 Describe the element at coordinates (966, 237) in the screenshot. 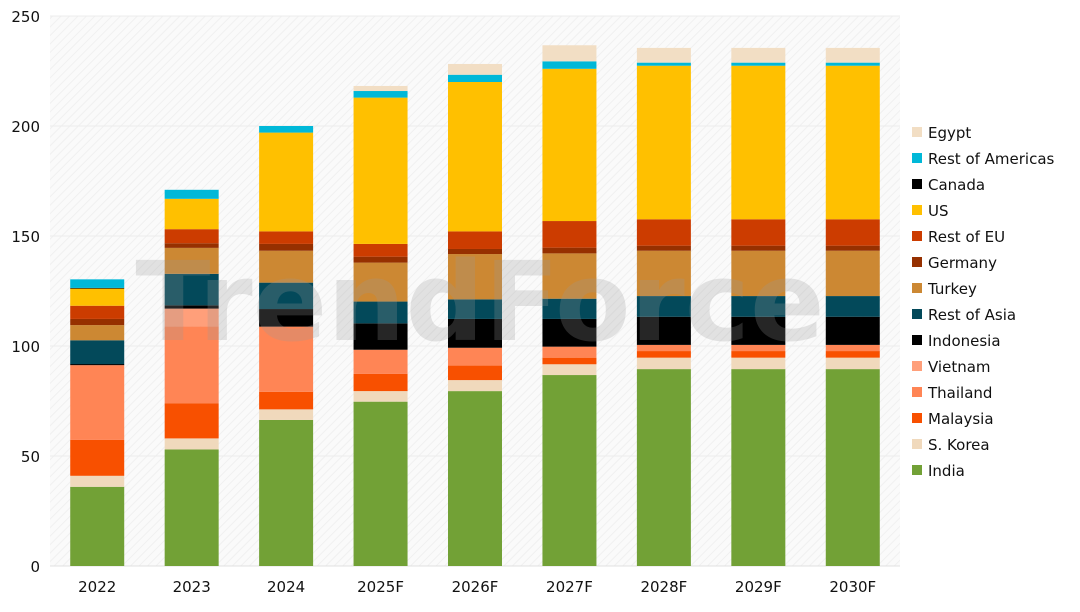

I see `legend-label: Rest of EU` at that location.